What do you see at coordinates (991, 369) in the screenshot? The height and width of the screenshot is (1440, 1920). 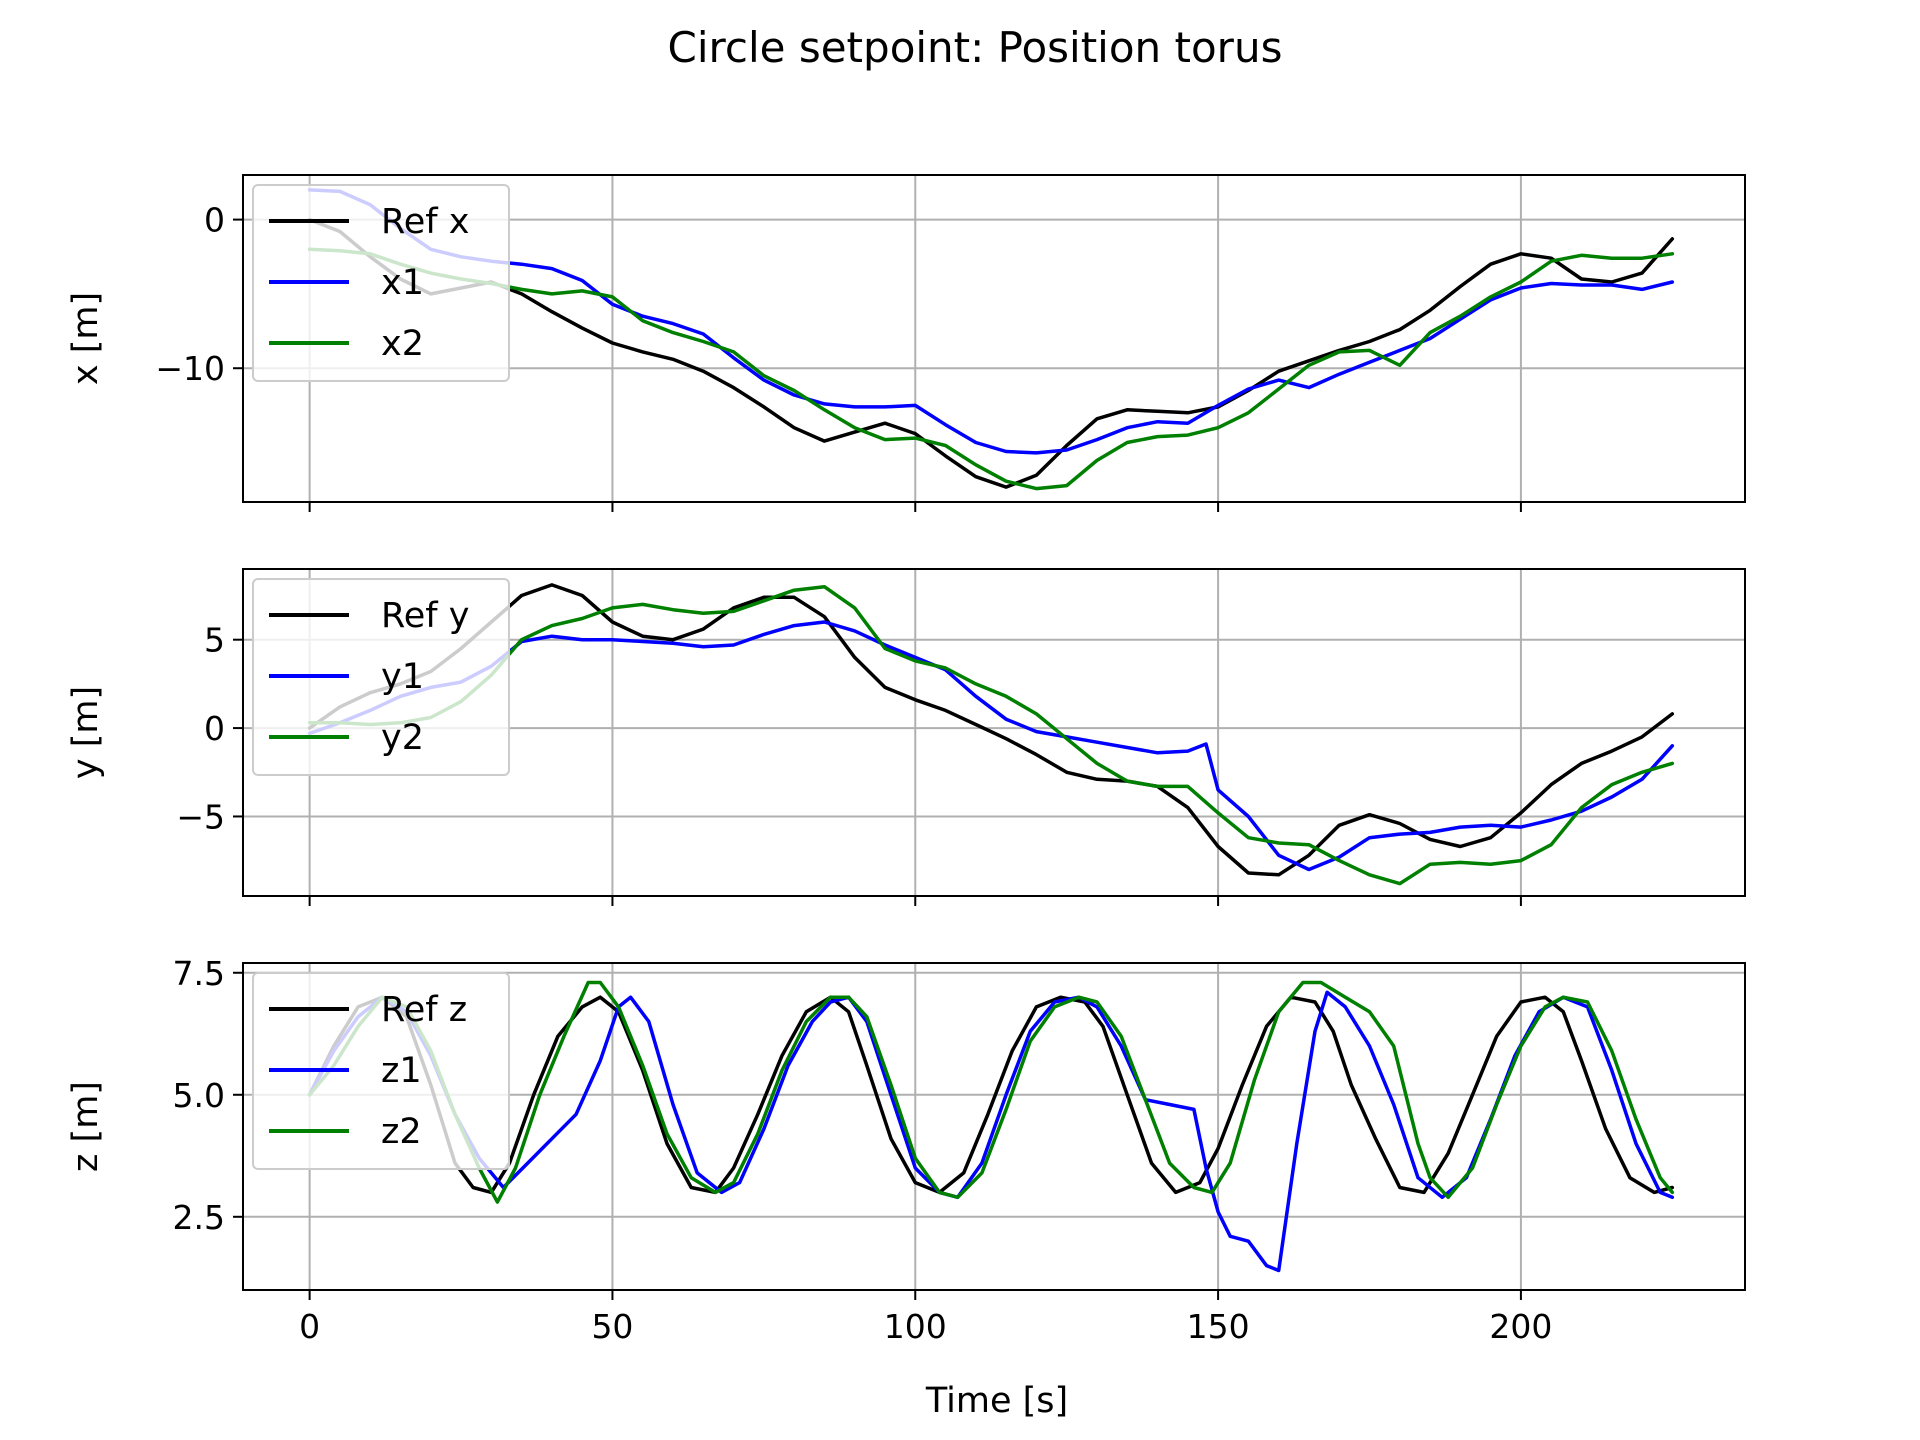 I see `series-line-x2` at bounding box center [991, 369].